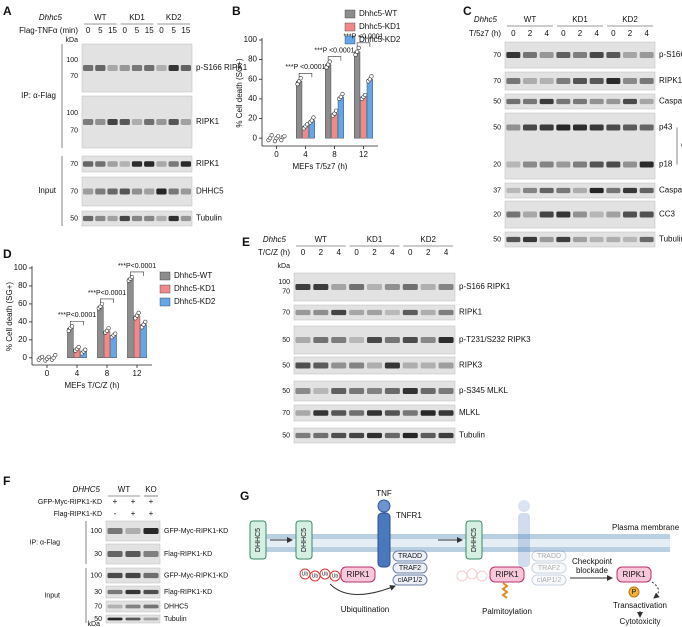 Image resolution: width=682 pixels, height=627 pixels. What do you see at coordinates (384, 506) in the screenshot?
I see `tnf` at bounding box center [384, 506].